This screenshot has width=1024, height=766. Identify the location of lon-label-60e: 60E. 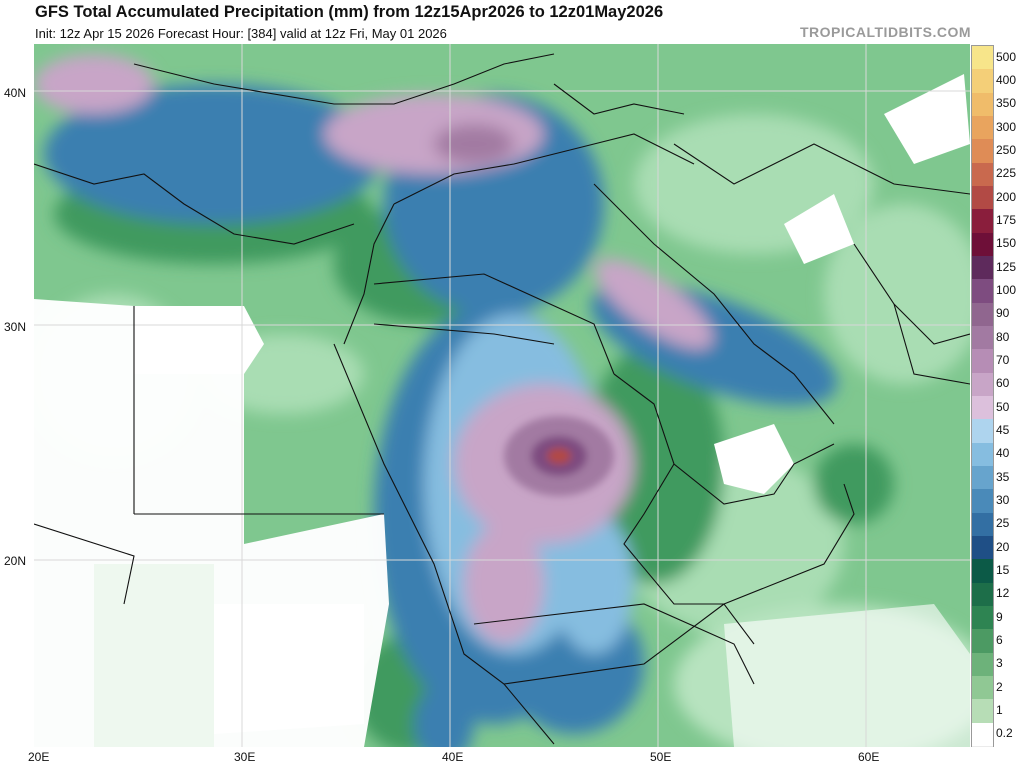
(869, 757).